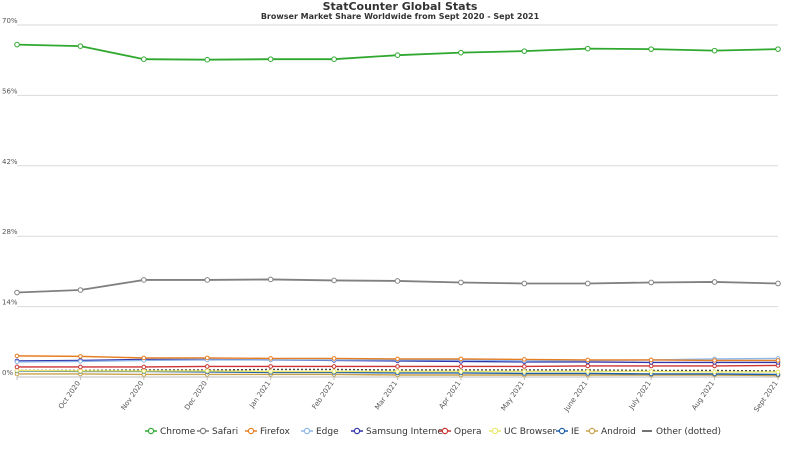 The image size is (800, 454). Describe the element at coordinates (178, 432) in the screenshot. I see `legend-label: Chrome` at that location.